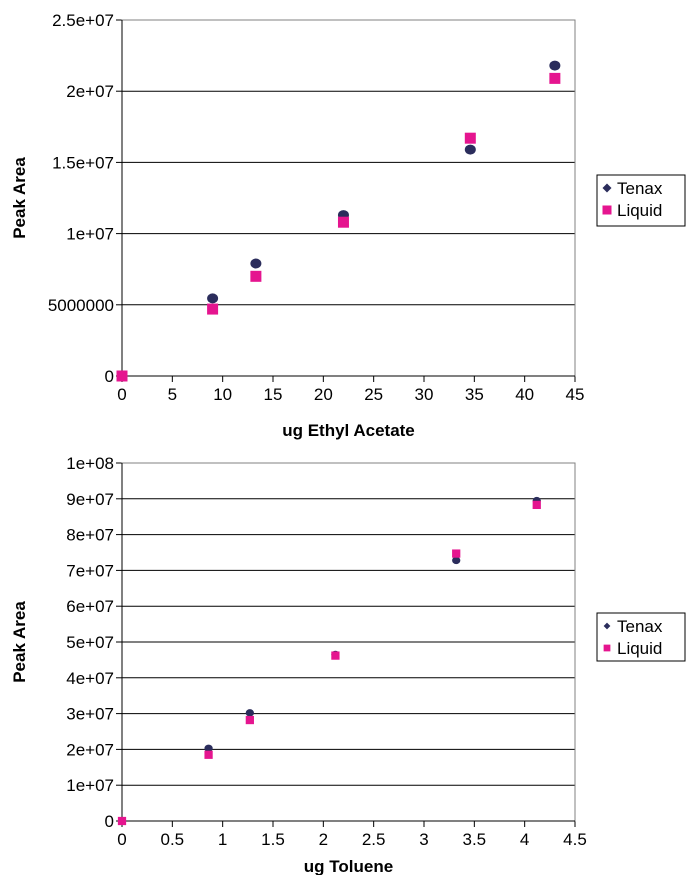 The width and height of the screenshot is (687, 875). I want to click on x-tick-label: 2, so click(323, 839).